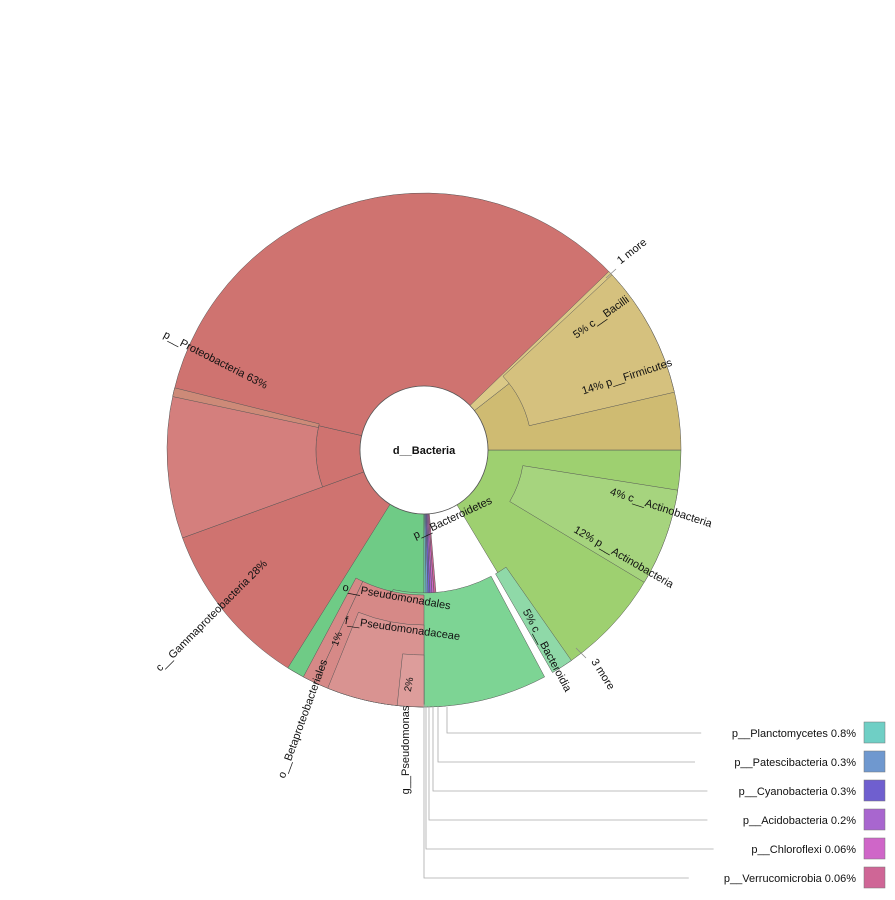 The height and width of the screenshot is (900, 895). I want to click on legend-item: p__Patescibacteria 0.3%, so click(661, 739).